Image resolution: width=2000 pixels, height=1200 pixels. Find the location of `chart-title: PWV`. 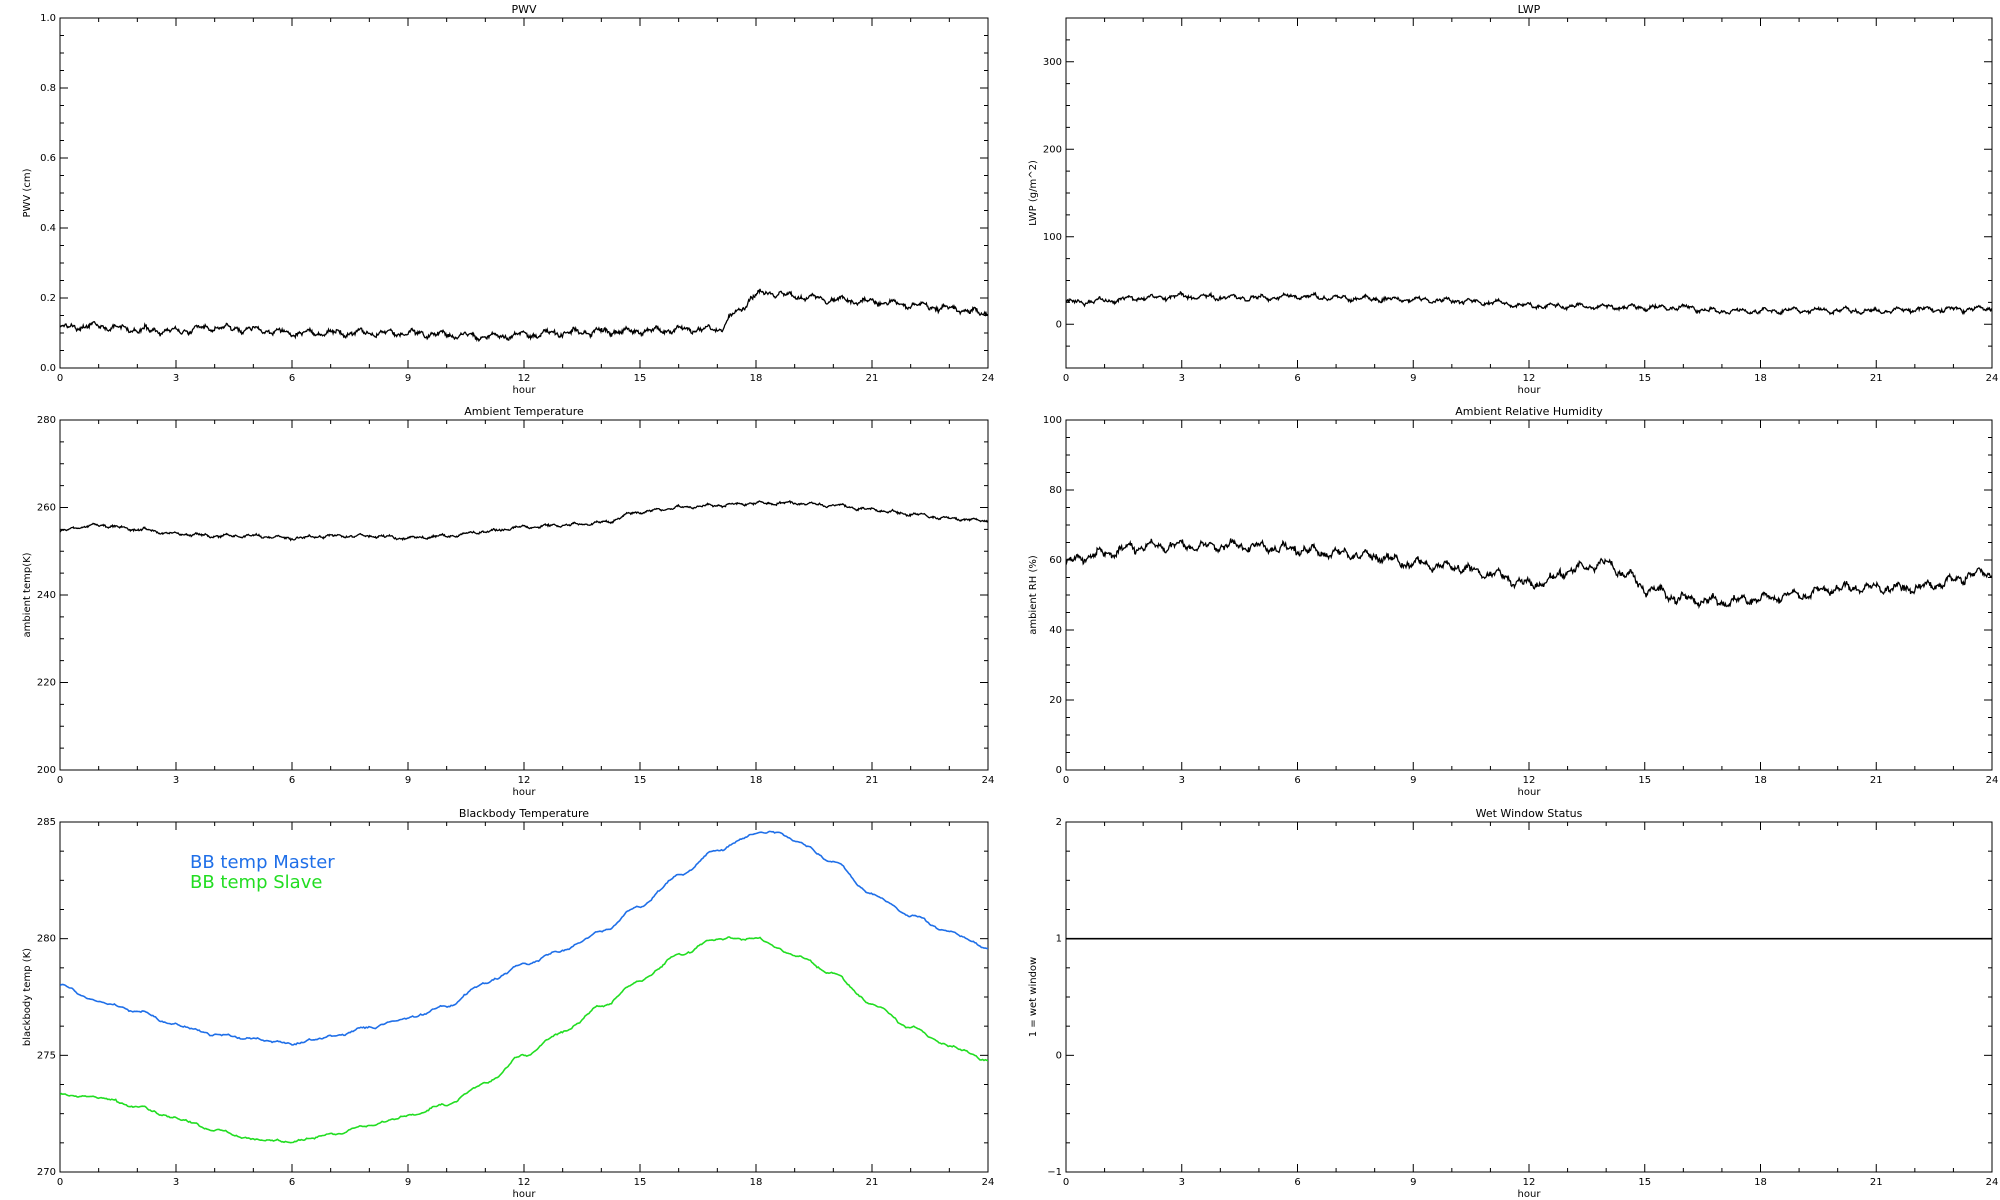

chart-title: PWV is located at coordinates (524, 9).